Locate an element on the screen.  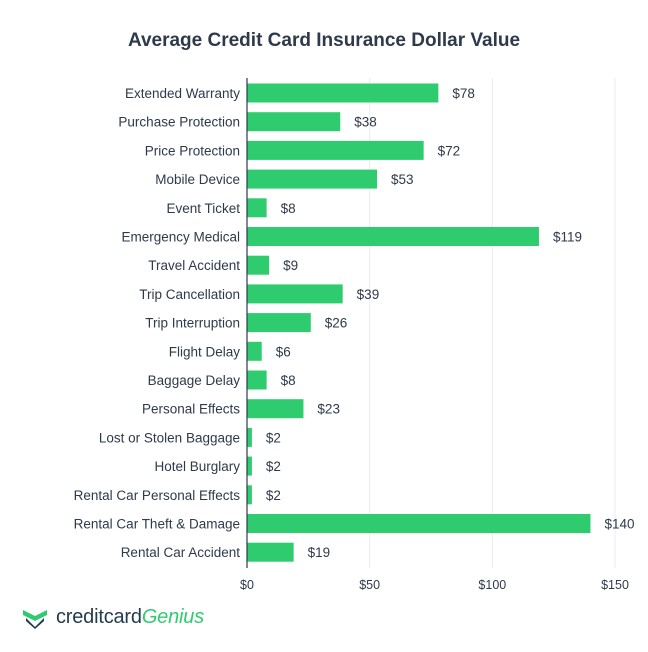
value-label: $72 is located at coordinates (449, 150).